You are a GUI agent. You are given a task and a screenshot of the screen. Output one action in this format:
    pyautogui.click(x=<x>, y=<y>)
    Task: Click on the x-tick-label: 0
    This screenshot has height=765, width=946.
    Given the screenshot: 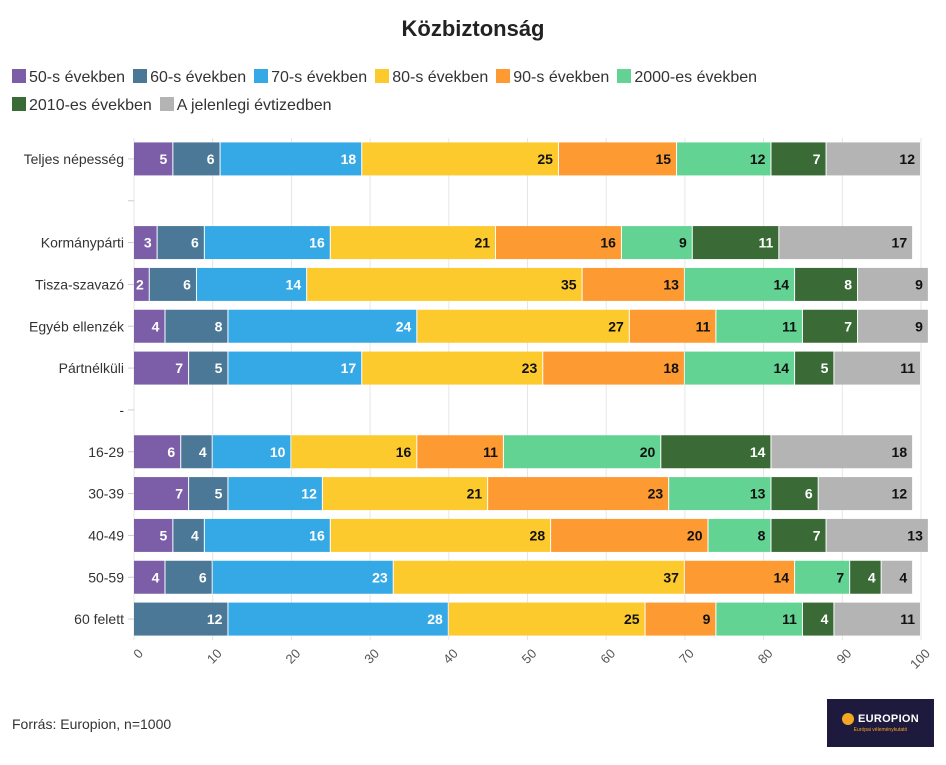 What is the action you would take?
    pyautogui.click(x=138, y=654)
    